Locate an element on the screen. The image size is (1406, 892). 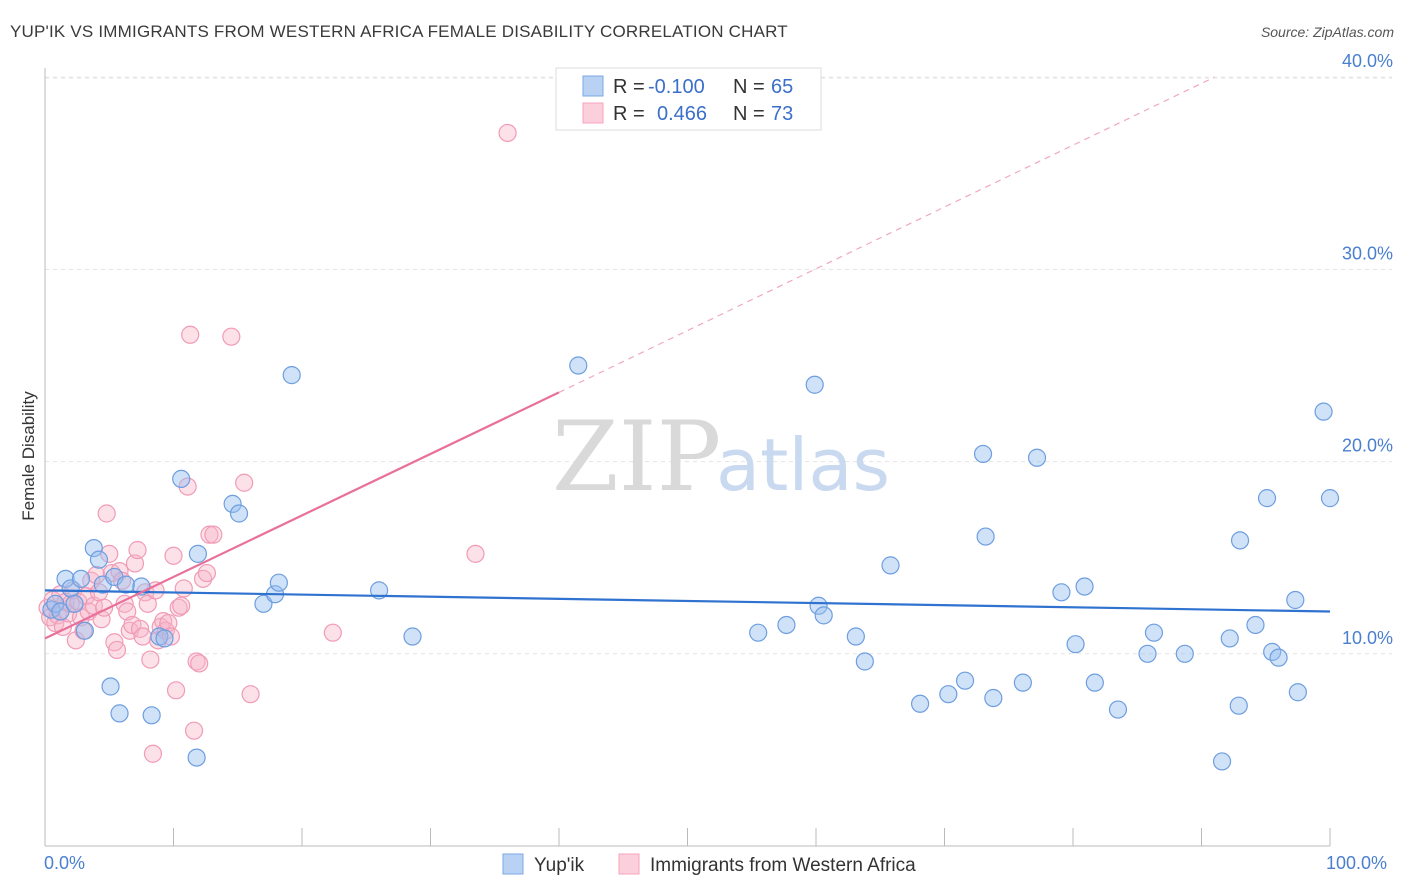
x-tick-label-max: 100.0% is located at coordinates (1356, 863).